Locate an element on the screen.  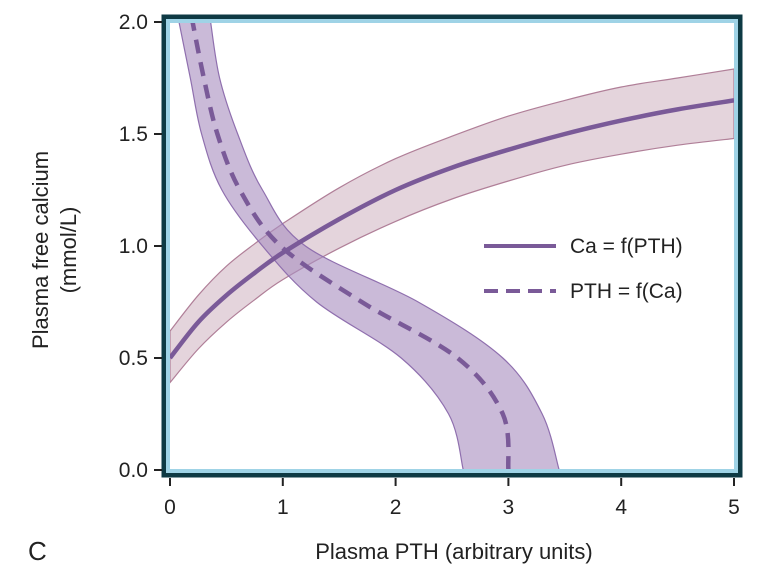
x-tick-label: 1 is located at coordinates (283, 507).